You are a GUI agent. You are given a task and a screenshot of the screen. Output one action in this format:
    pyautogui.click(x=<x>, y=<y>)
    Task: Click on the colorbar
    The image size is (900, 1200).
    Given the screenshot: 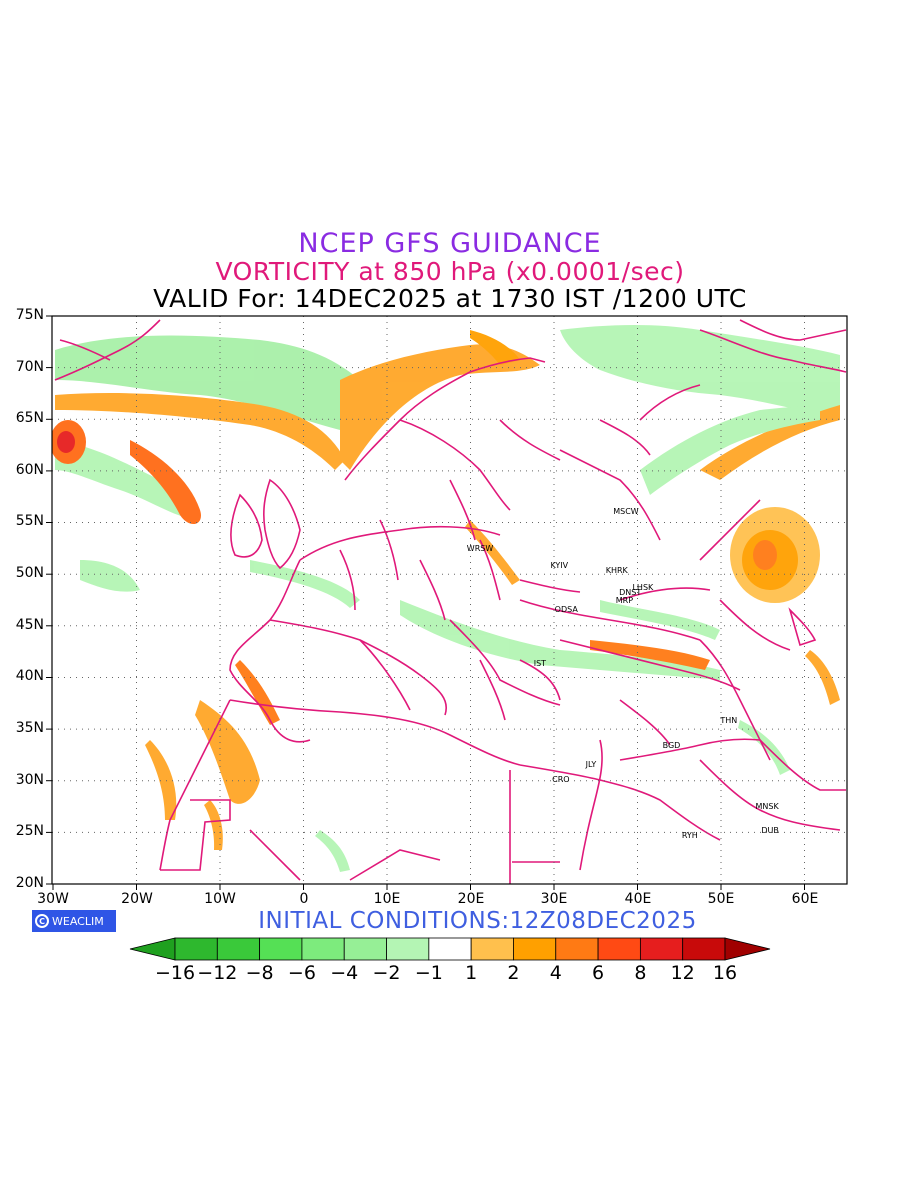 What is the action you would take?
    pyautogui.click(x=450, y=949)
    